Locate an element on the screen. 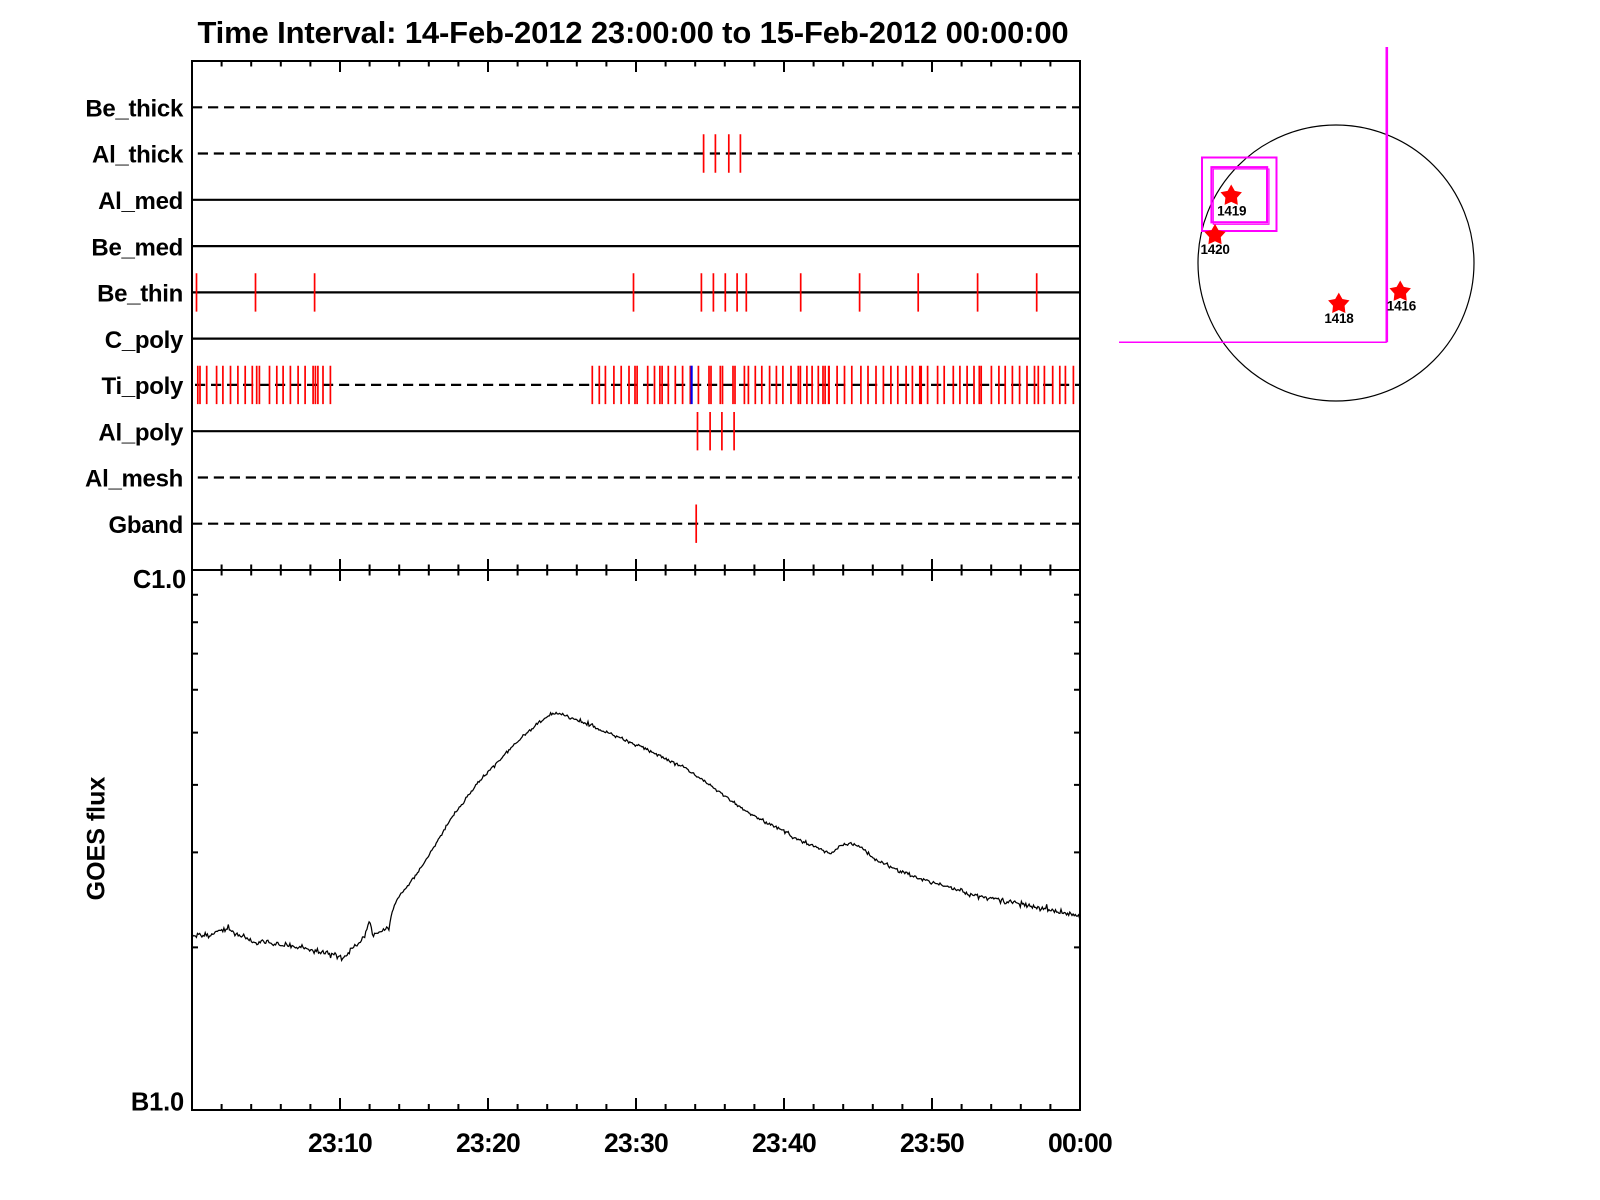 The height and width of the screenshot is (1200, 1600). svg-text: Gband is located at coordinates (146, 525).